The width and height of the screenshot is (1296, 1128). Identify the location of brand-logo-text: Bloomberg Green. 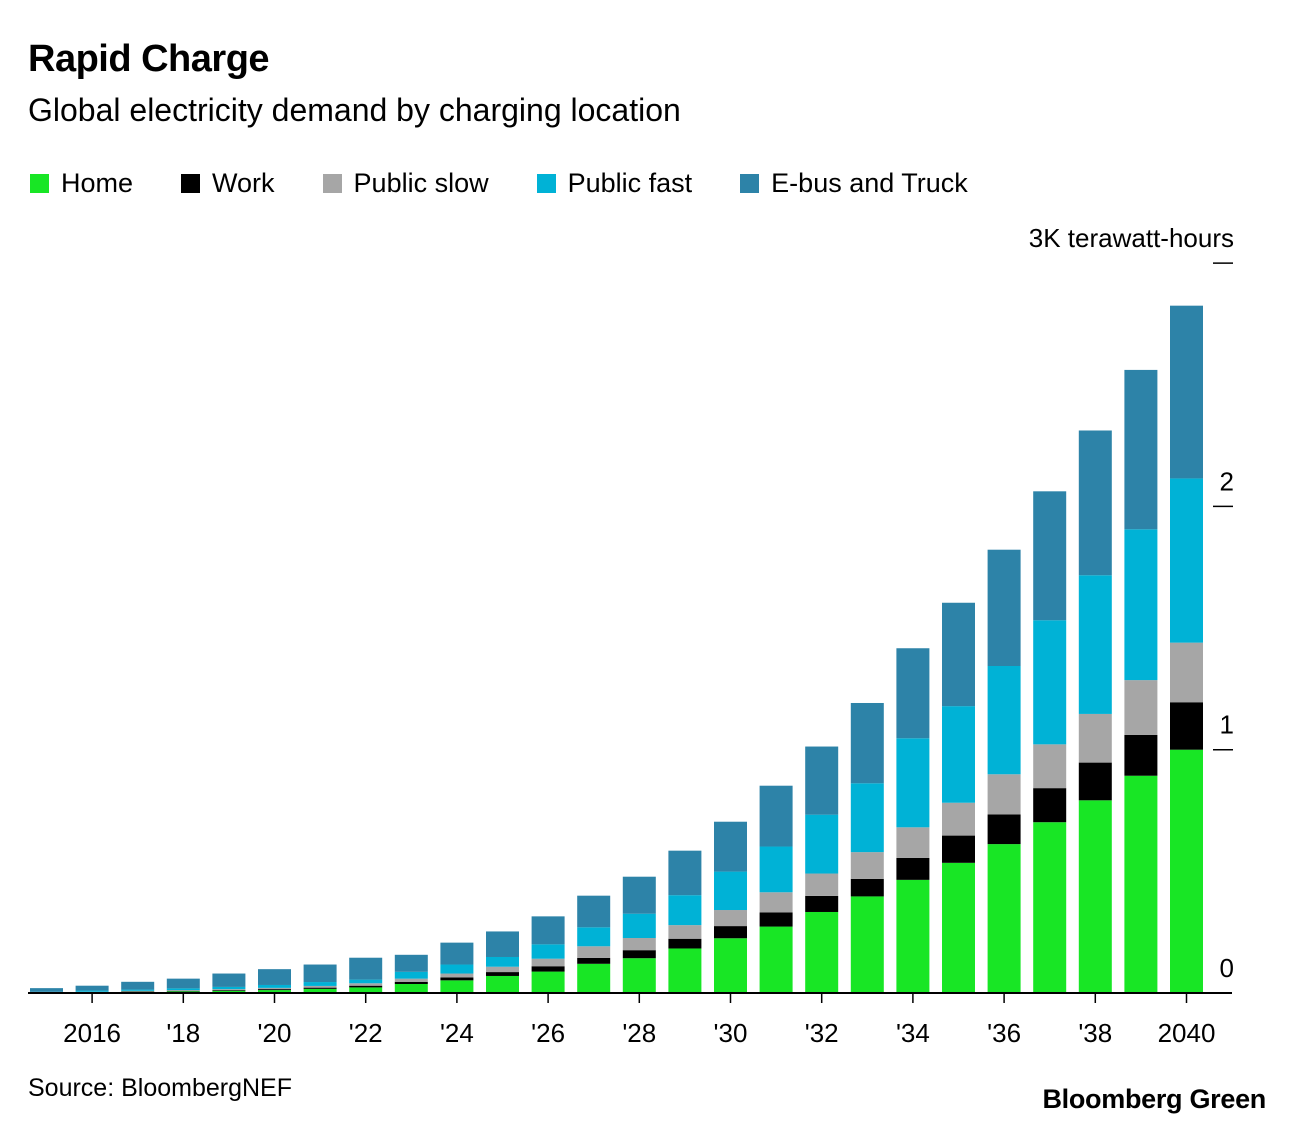
(1154, 1099).